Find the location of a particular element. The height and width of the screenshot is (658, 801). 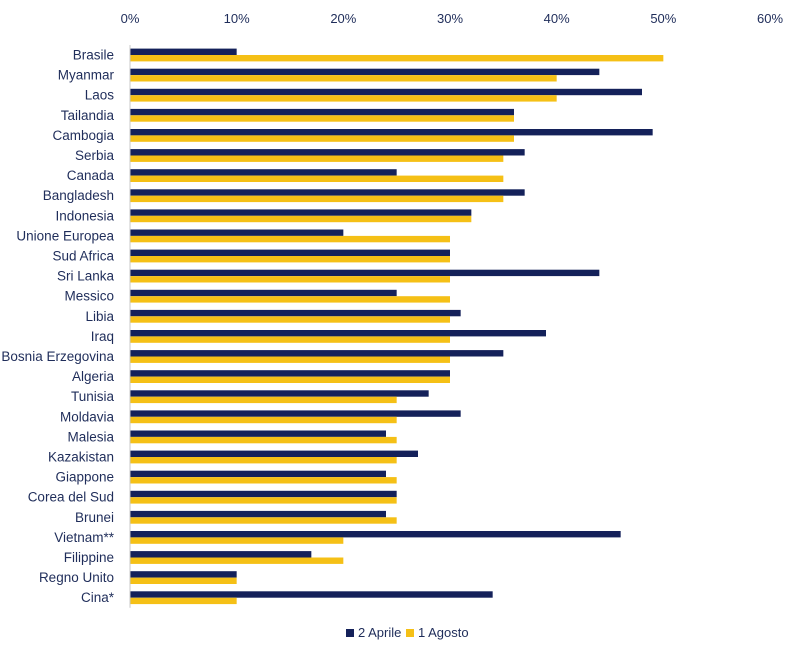

legend-label: 2 Aprile is located at coordinates (379, 632).